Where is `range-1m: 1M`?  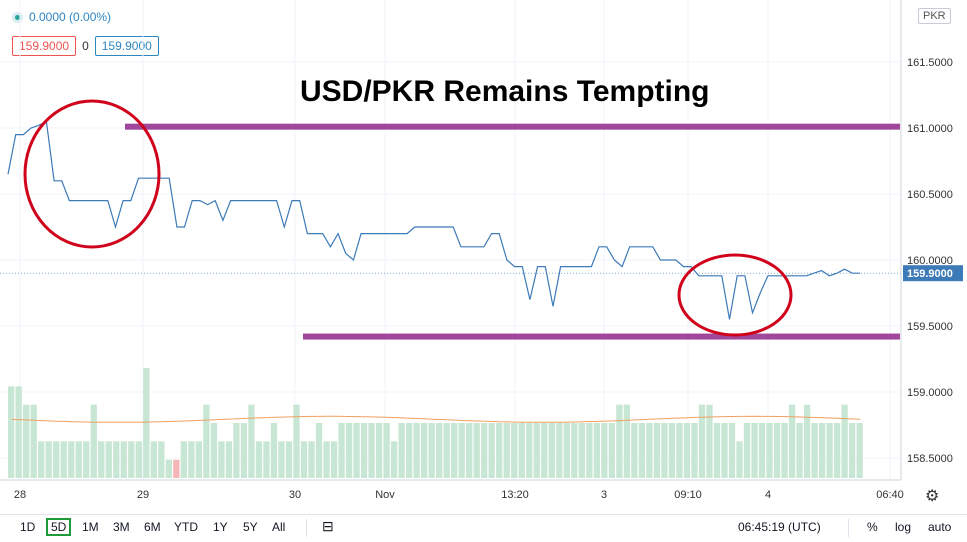
range-1m: 1M is located at coordinates (90, 527).